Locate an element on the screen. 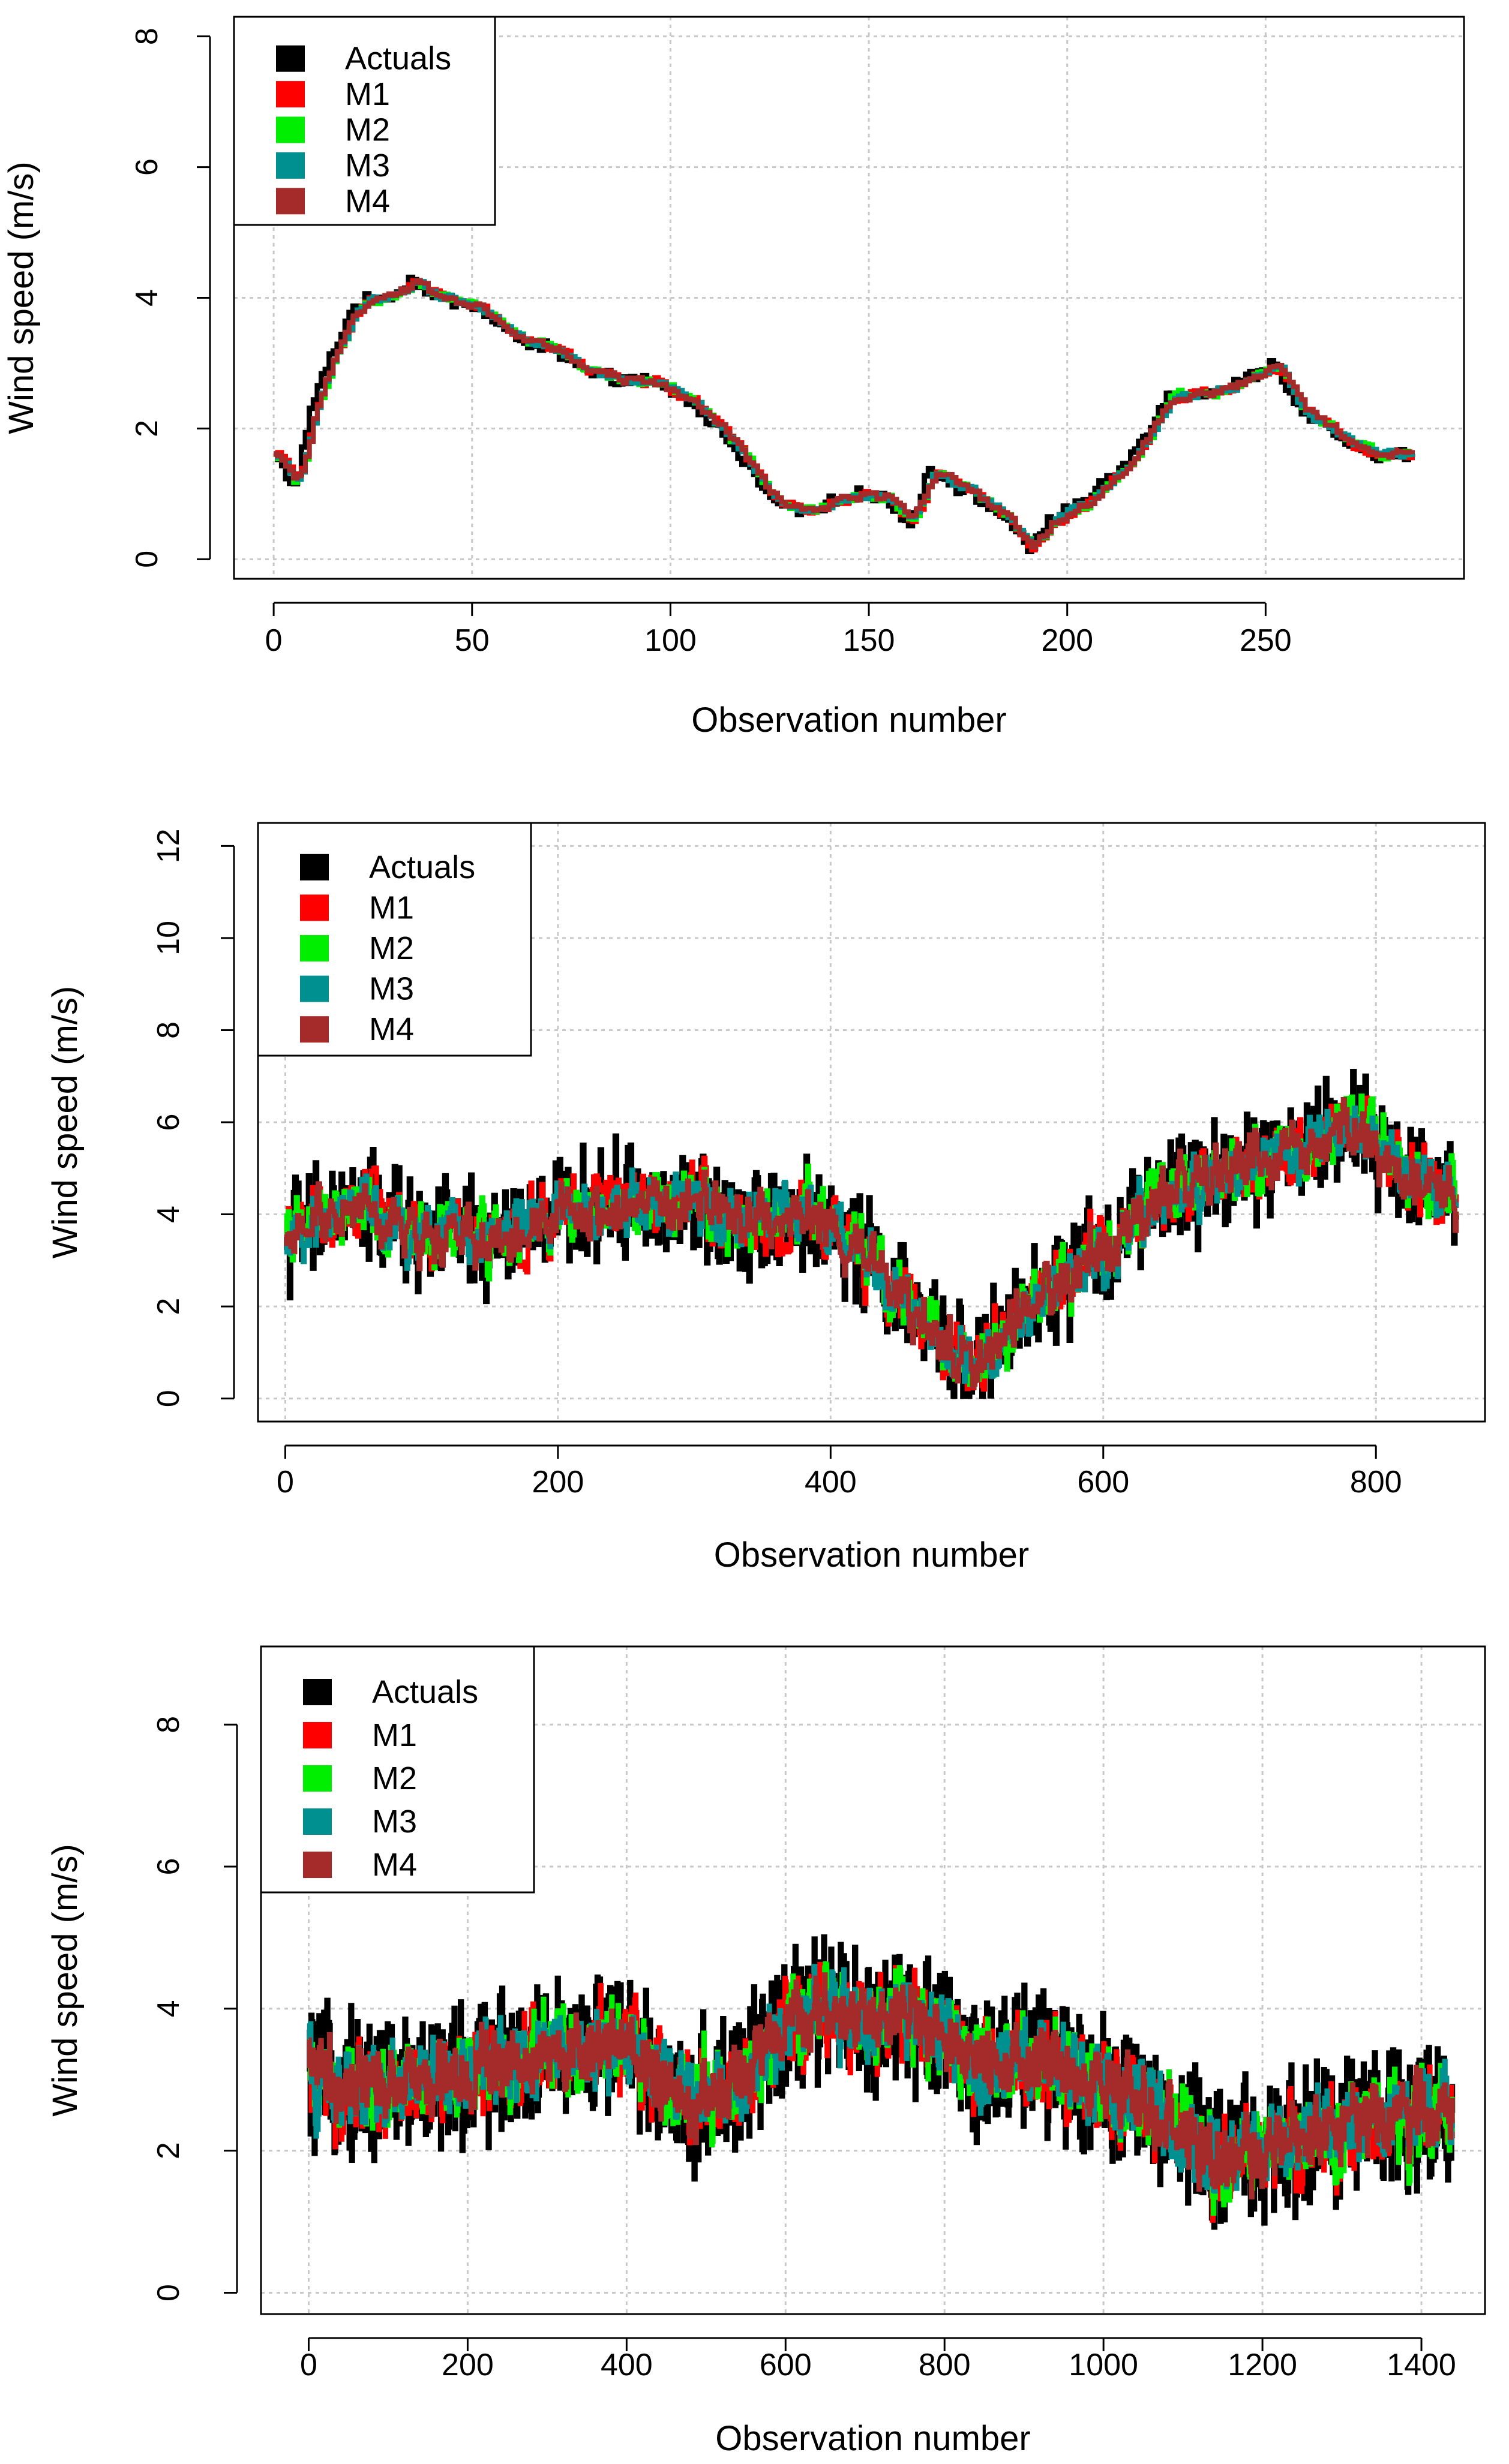  series-line-m1 is located at coordinates (844, 415).